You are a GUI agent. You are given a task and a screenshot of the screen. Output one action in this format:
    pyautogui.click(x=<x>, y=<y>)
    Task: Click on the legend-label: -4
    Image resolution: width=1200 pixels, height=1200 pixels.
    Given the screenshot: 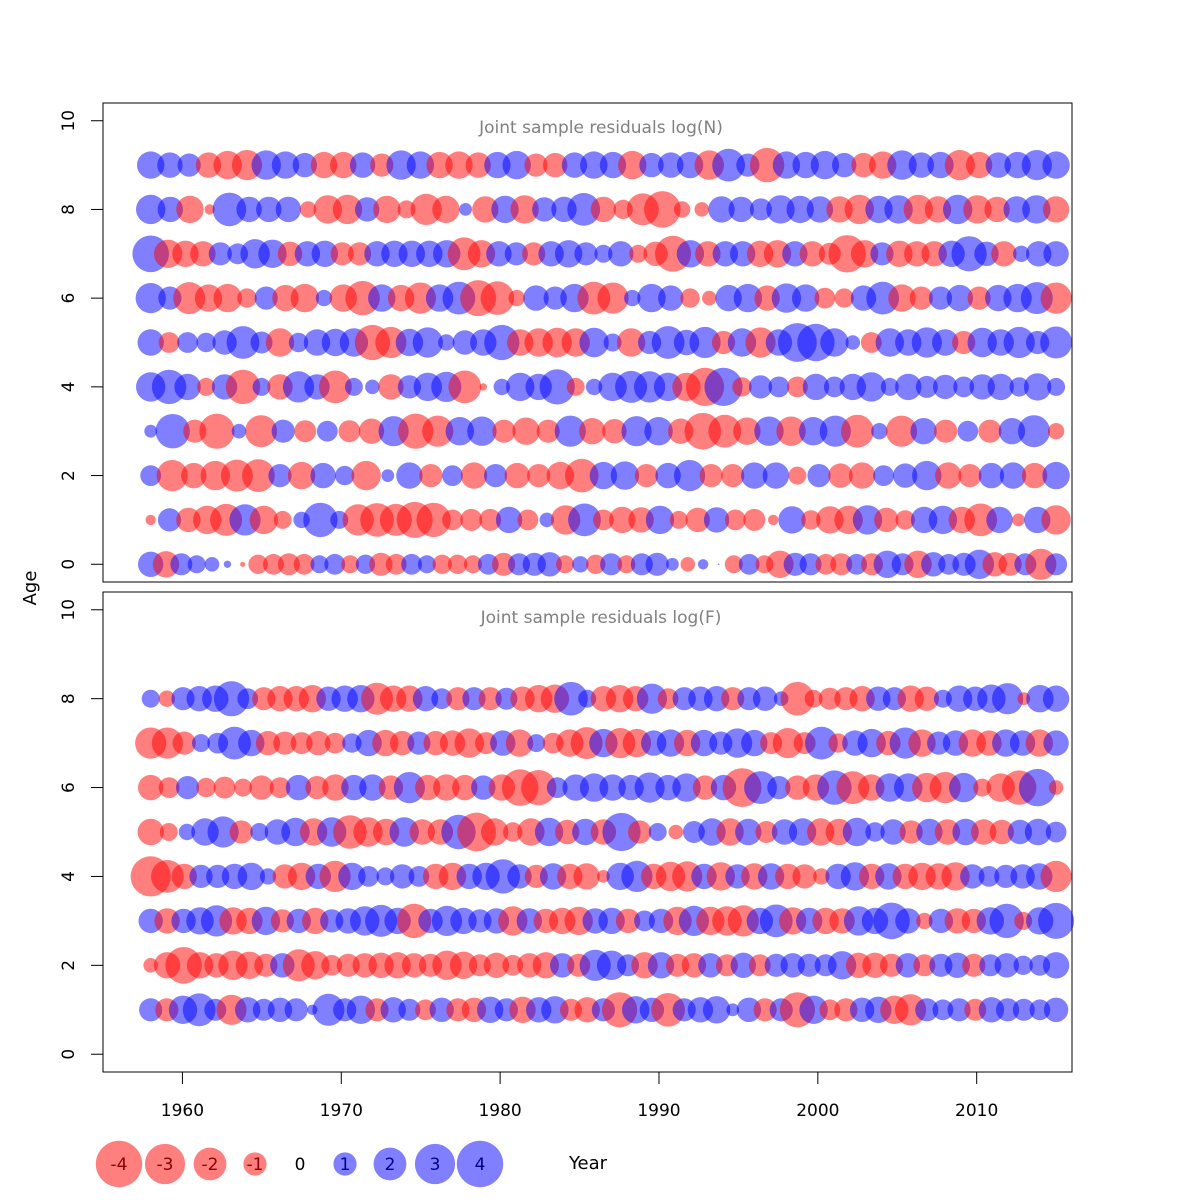 What is the action you would take?
    pyautogui.click(x=119, y=1165)
    